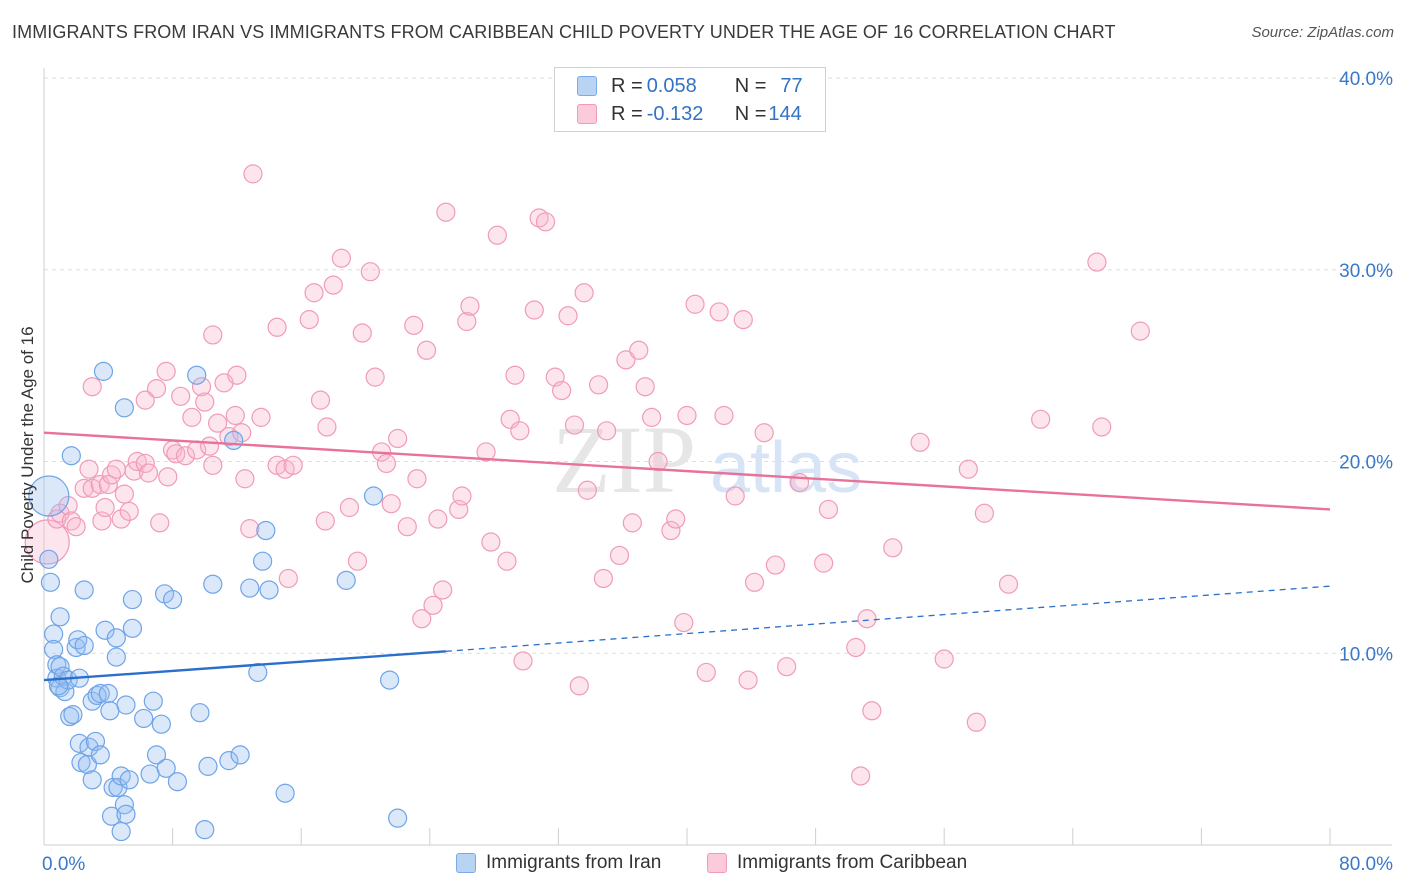 The width and height of the screenshot is (1406, 892). Describe the element at coordinates (1366, 79) in the screenshot. I see `y-tick-label: 40.0%` at that location.